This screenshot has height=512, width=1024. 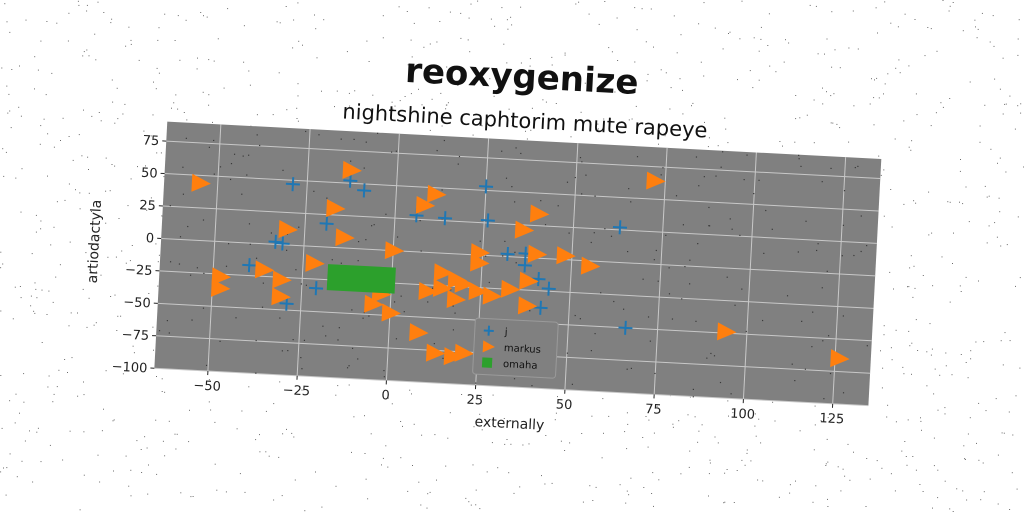 What do you see at coordinates (743, 414) in the screenshot?
I see `x-tick-label: 100` at bounding box center [743, 414].